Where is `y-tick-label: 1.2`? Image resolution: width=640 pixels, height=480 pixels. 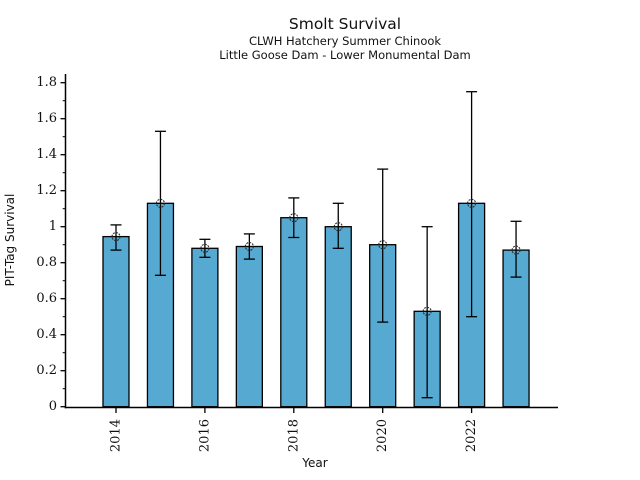 y-tick-label: 1.2 is located at coordinates (46, 190).